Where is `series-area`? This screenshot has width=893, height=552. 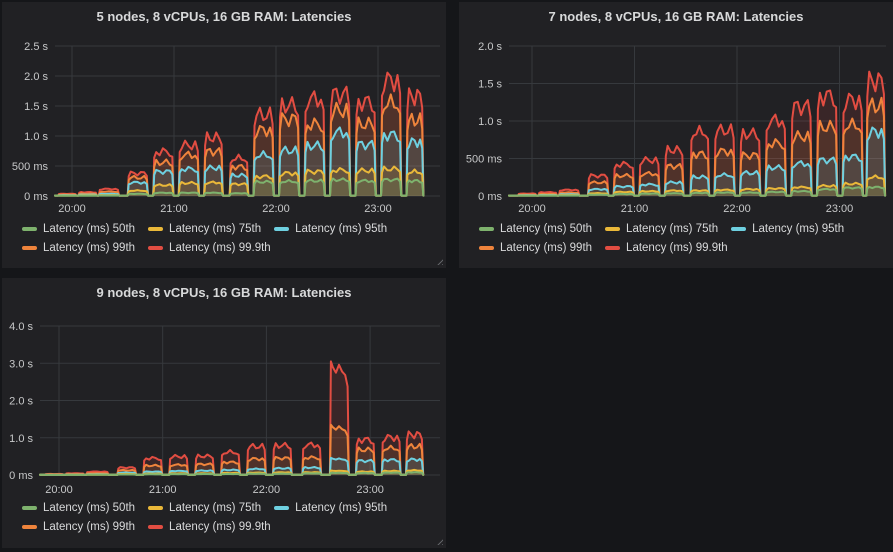
series-area is located at coordinates (697, 161).